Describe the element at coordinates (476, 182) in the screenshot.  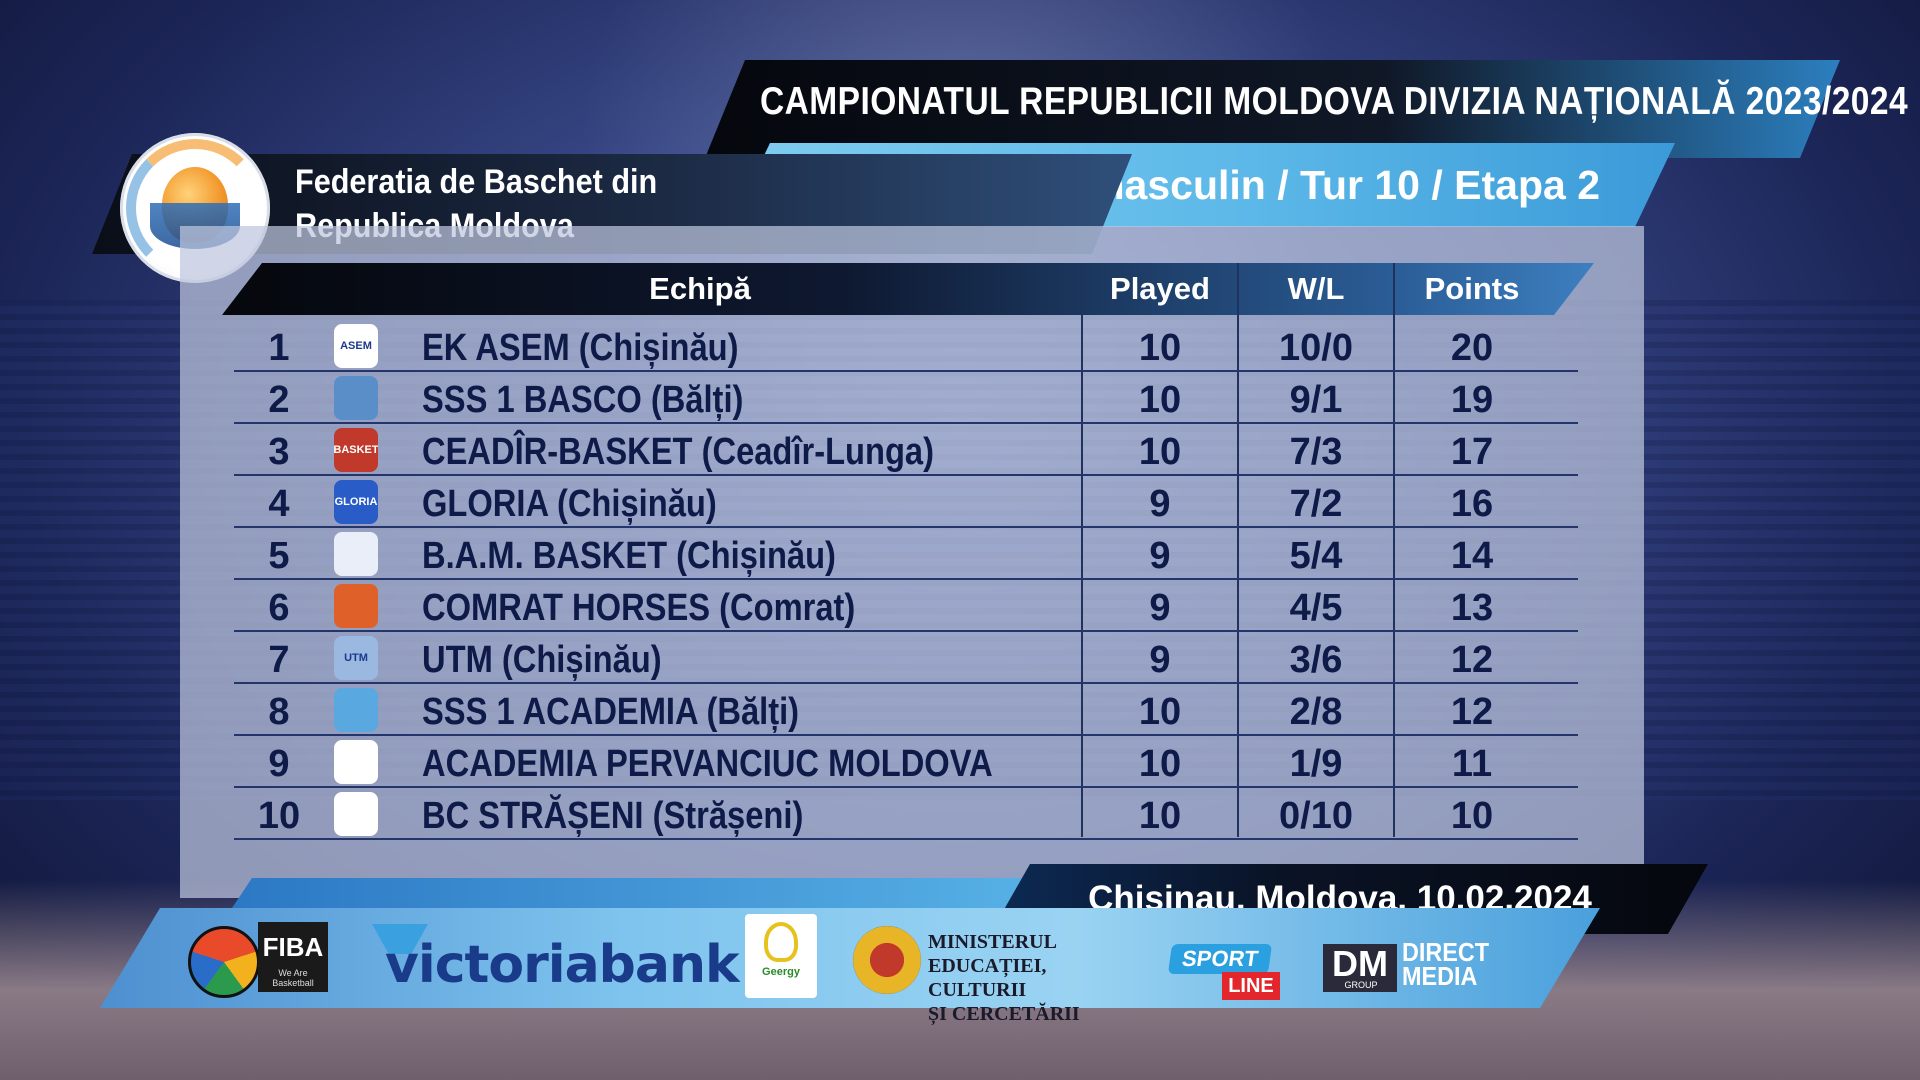
I see `federation-name-line1: Federatia de Baschet din` at that location.